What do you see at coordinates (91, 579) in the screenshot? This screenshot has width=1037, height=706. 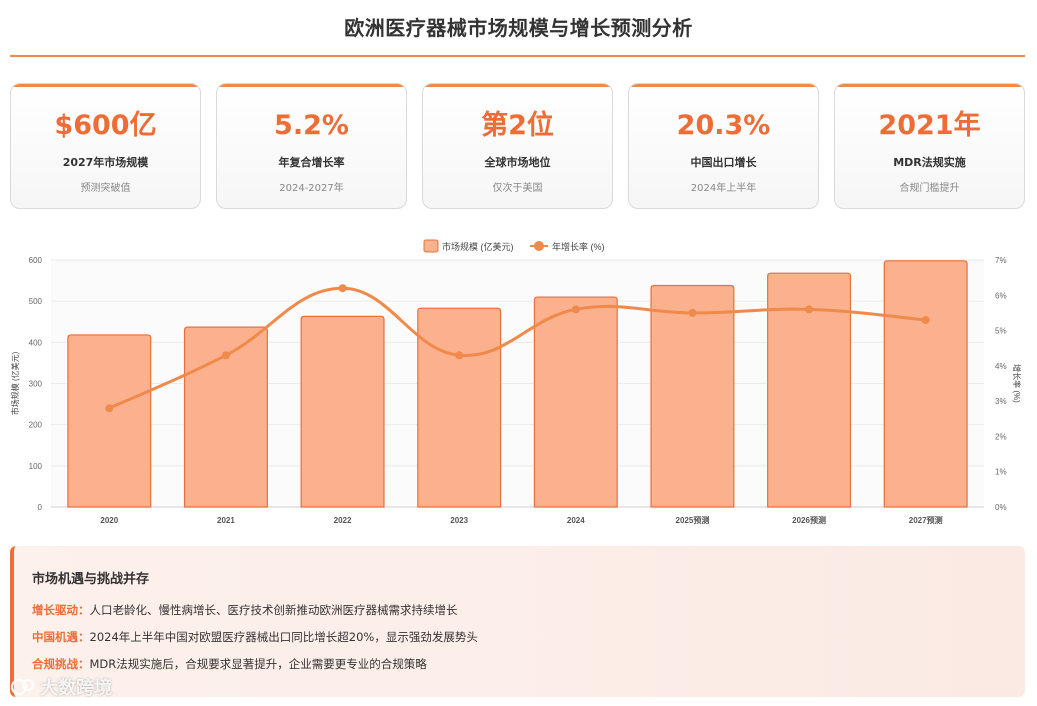 I see `insight-title: 市场机遇与挑战并存` at bounding box center [91, 579].